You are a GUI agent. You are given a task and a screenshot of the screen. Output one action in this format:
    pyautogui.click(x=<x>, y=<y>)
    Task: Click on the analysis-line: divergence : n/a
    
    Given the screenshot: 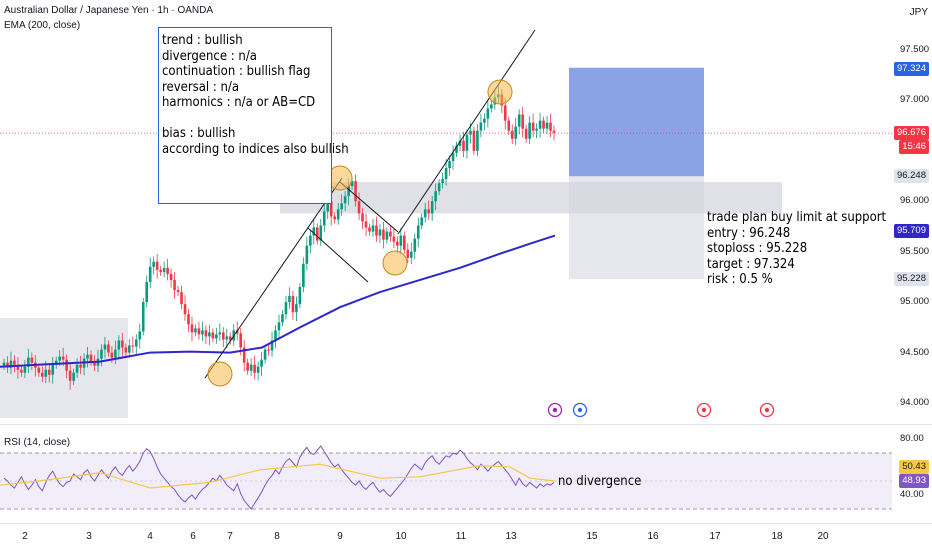 What is the action you would take?
    pyautogui.click(x=209, y=56)
    